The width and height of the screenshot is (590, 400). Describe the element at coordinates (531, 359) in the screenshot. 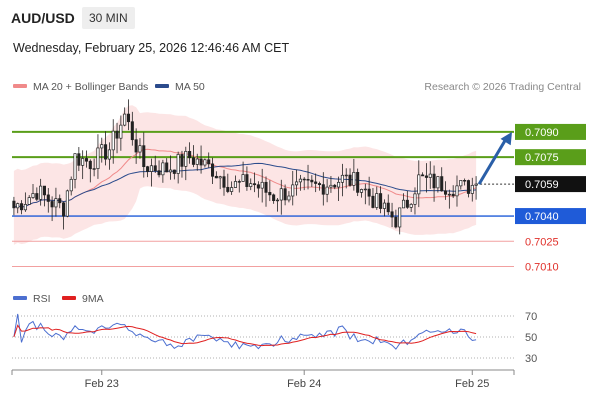

I see `rsi-tick-30: 30` at that location.